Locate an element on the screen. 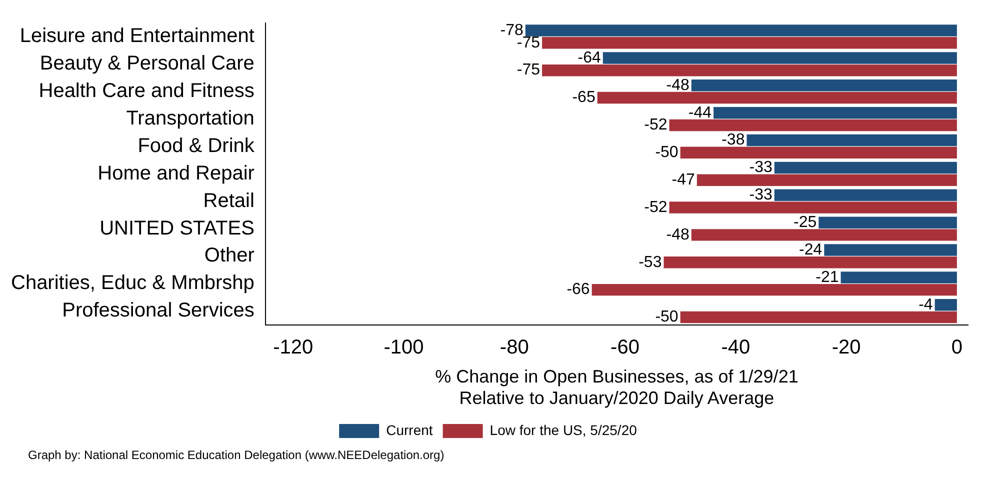  y-tick-label: UNITED STATES is located at coordinates (177, 228).